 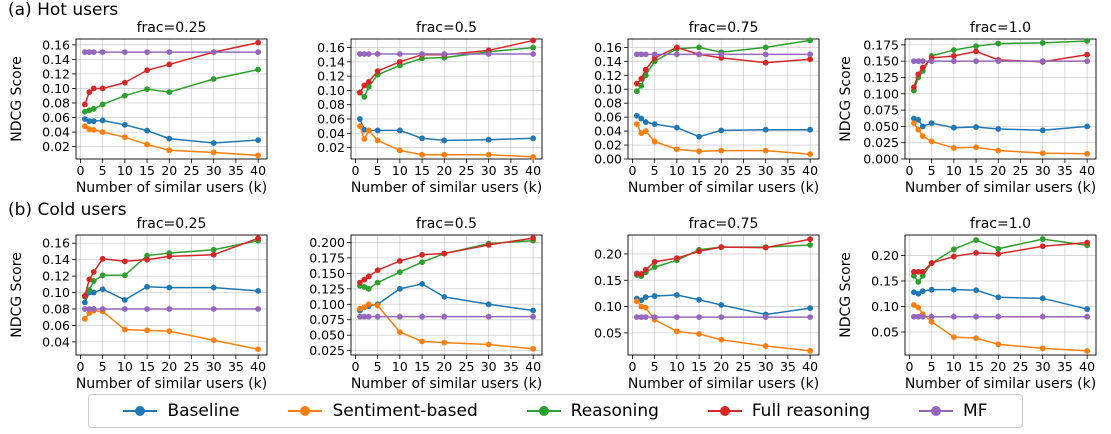 I want to click on chart-3-xtick-label-7: 35, so click(x=788, y=170).